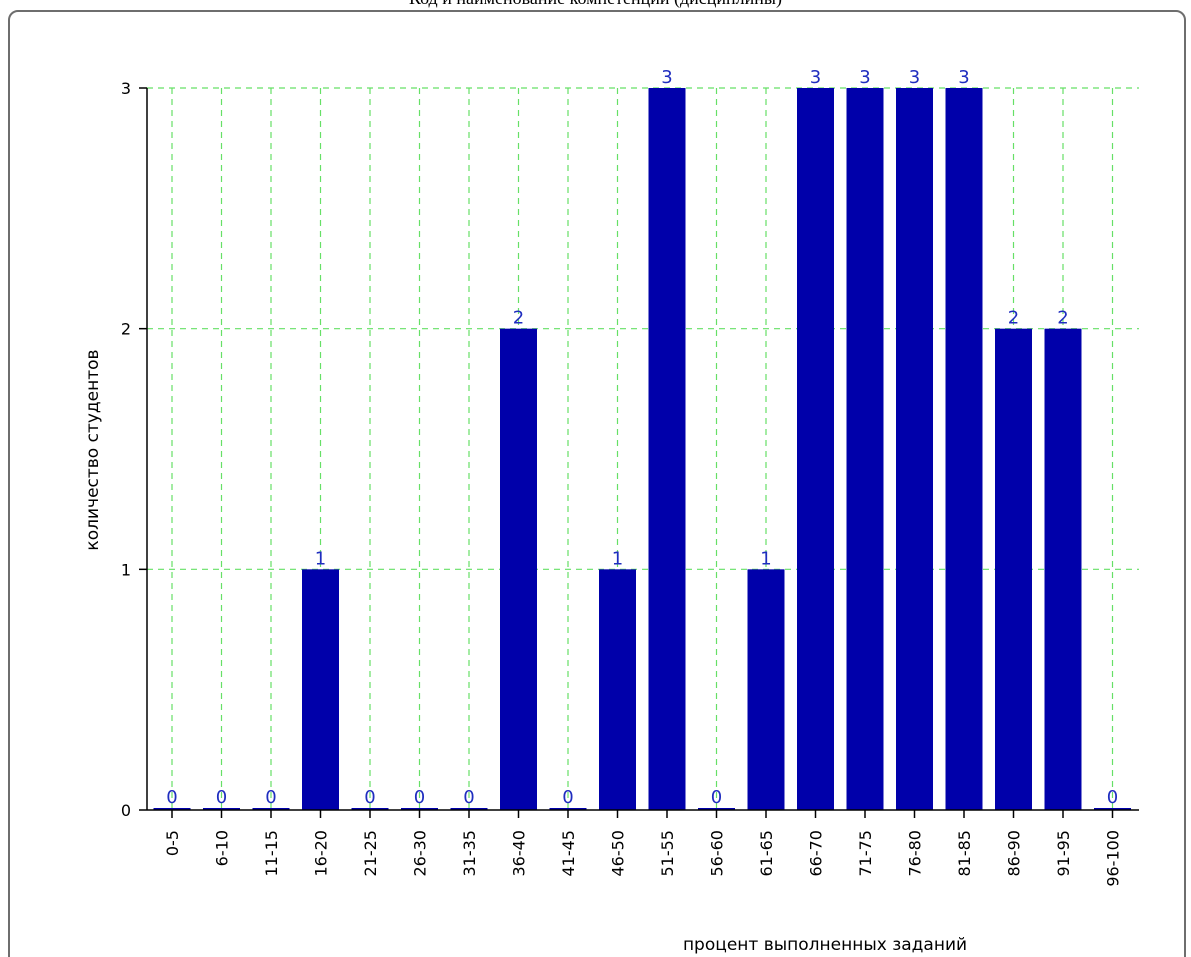 The height and width of the screenshot is (957, 1191). I want to click on x-tick-label-86-90: 86-90, so click(1014, 853).